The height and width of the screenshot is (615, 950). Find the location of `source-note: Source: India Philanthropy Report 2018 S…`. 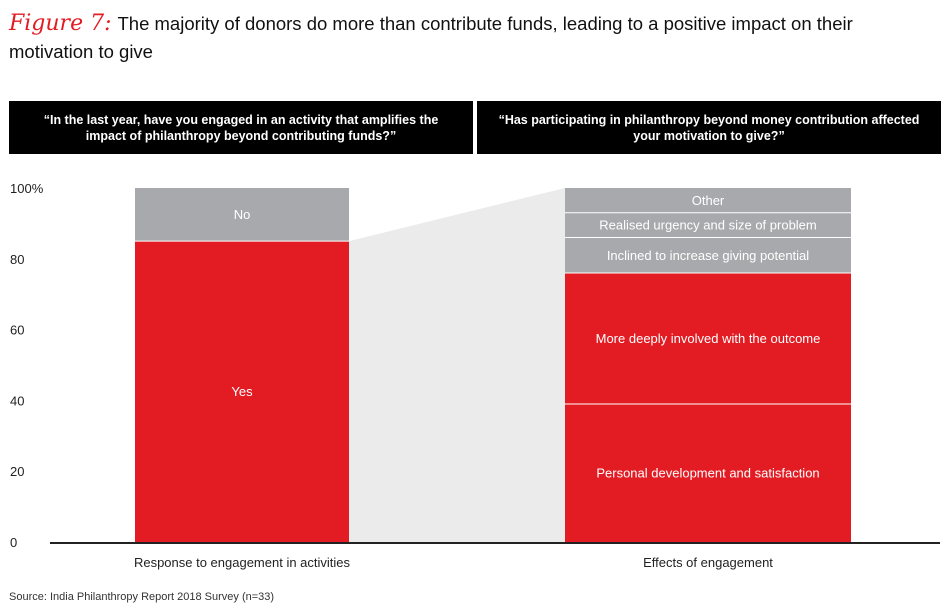

source-note: Source: India Philanthropy Report 2018 S… is located at coordinates (142, 597).